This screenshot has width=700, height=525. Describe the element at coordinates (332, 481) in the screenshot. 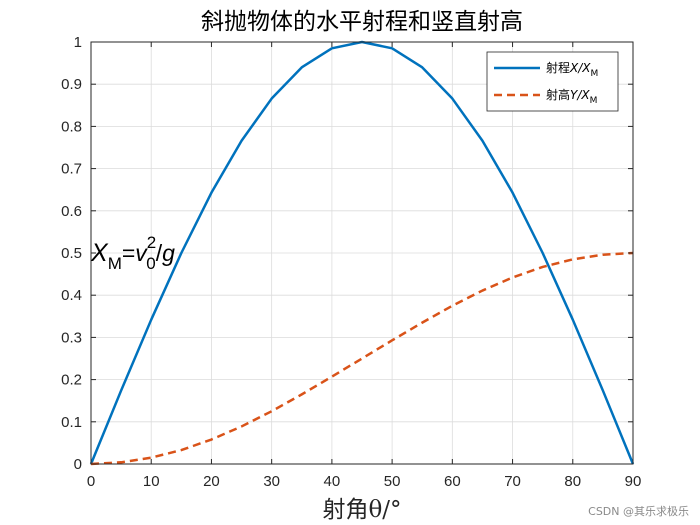

I see `x-tick-label: 40` at that location.